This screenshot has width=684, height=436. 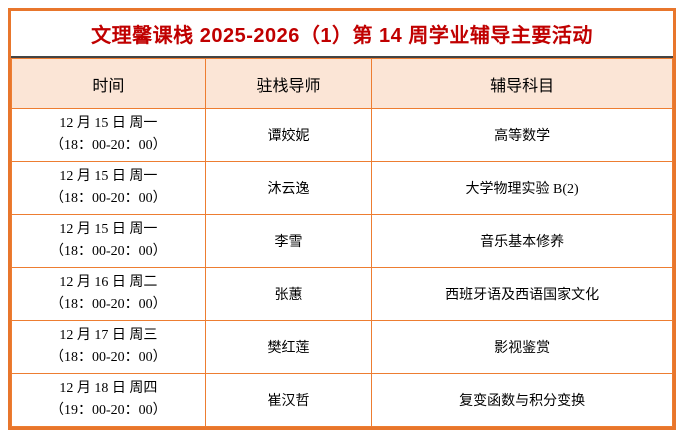 I want to click on tutor-cell: 谭姣妮, so click(x=288, y=135).